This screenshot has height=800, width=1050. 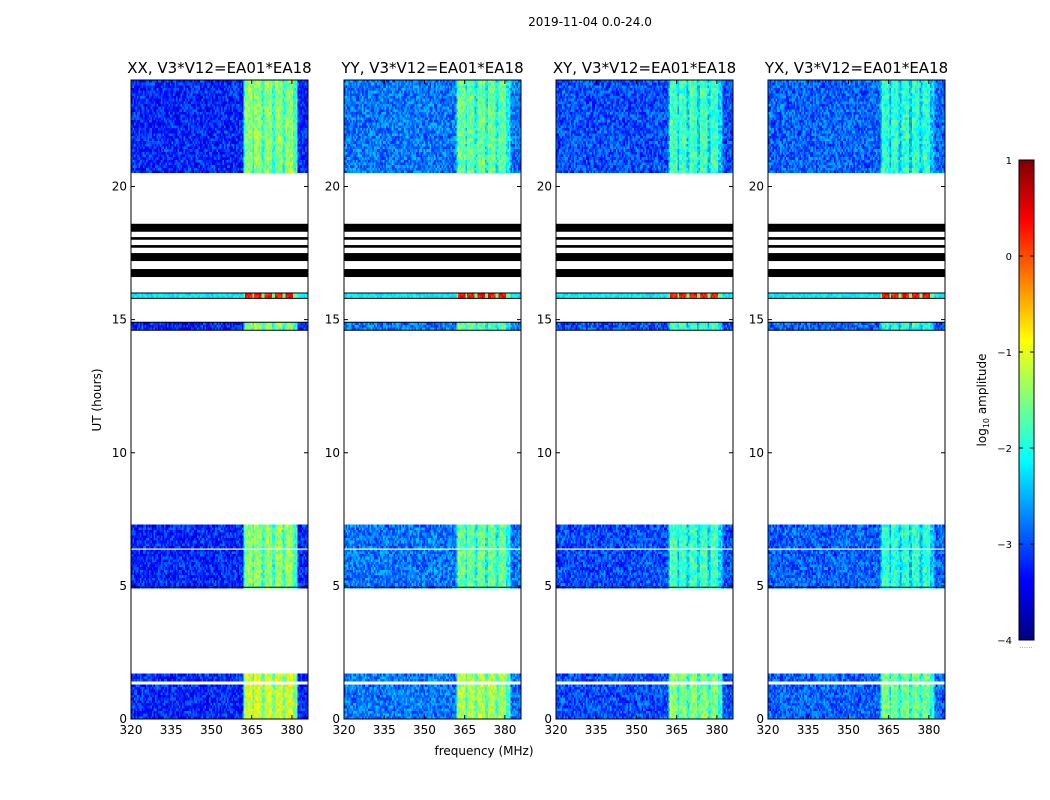 What do you see at coordinates (1009, 257) in the screenshot?
I see `colorbar-tick-label: 0` at bounding box center [1009, 257].